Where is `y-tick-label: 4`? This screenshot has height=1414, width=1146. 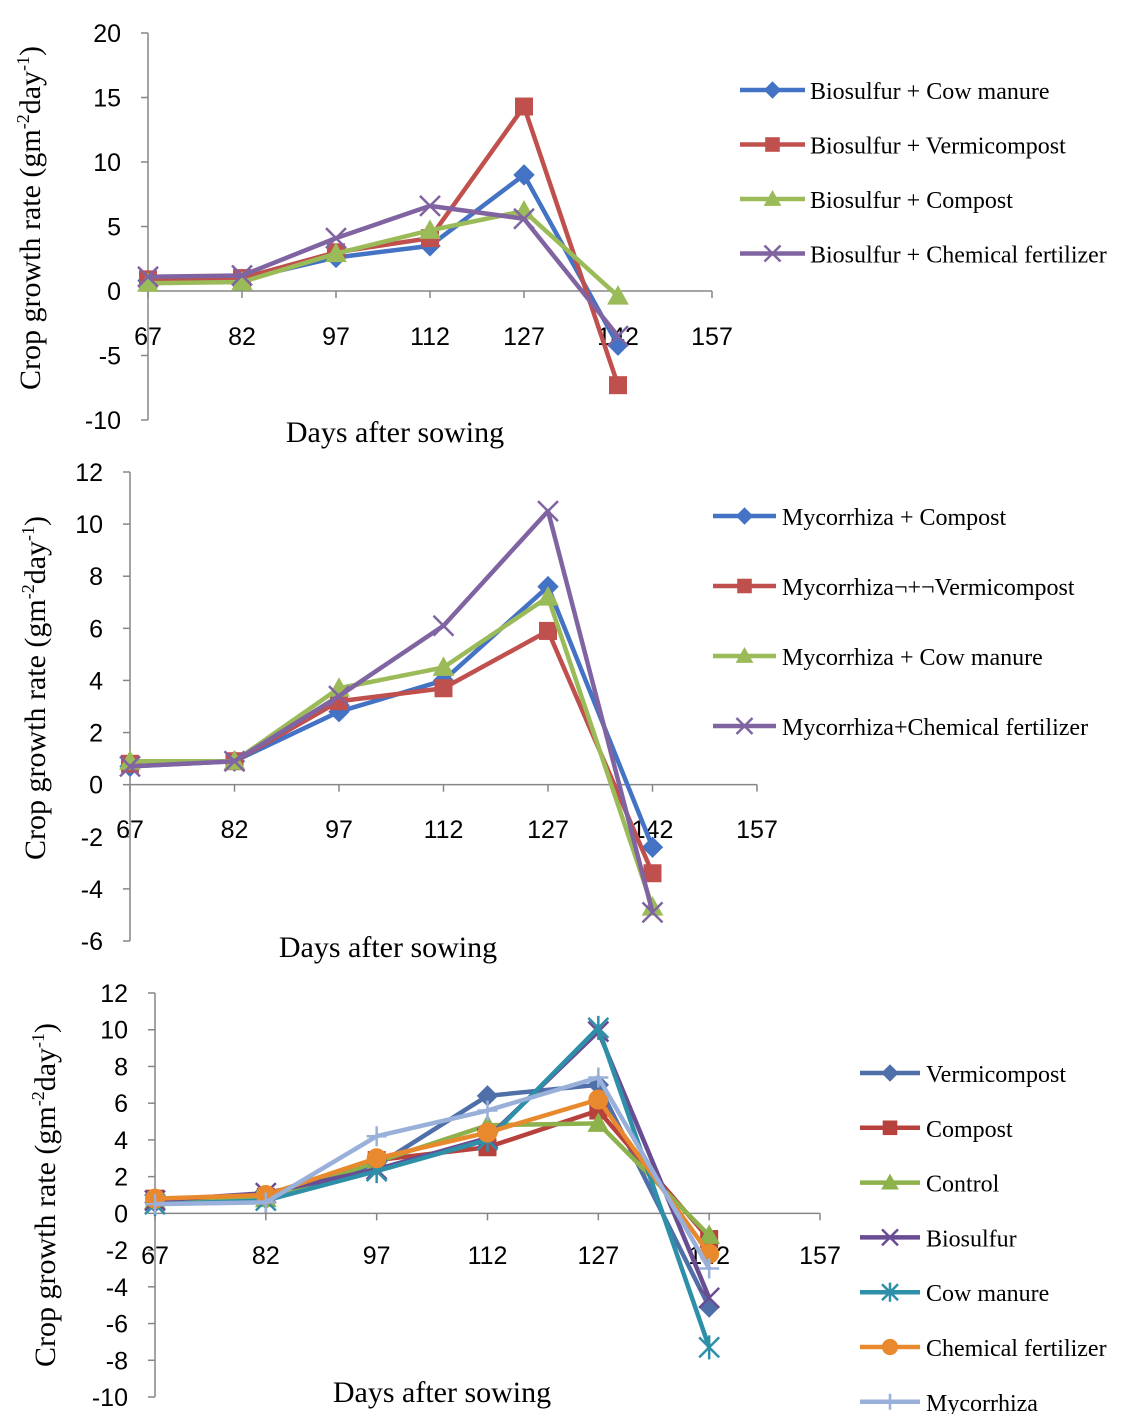
y-tick-label: 4 is located at coordinates (121, 1141).